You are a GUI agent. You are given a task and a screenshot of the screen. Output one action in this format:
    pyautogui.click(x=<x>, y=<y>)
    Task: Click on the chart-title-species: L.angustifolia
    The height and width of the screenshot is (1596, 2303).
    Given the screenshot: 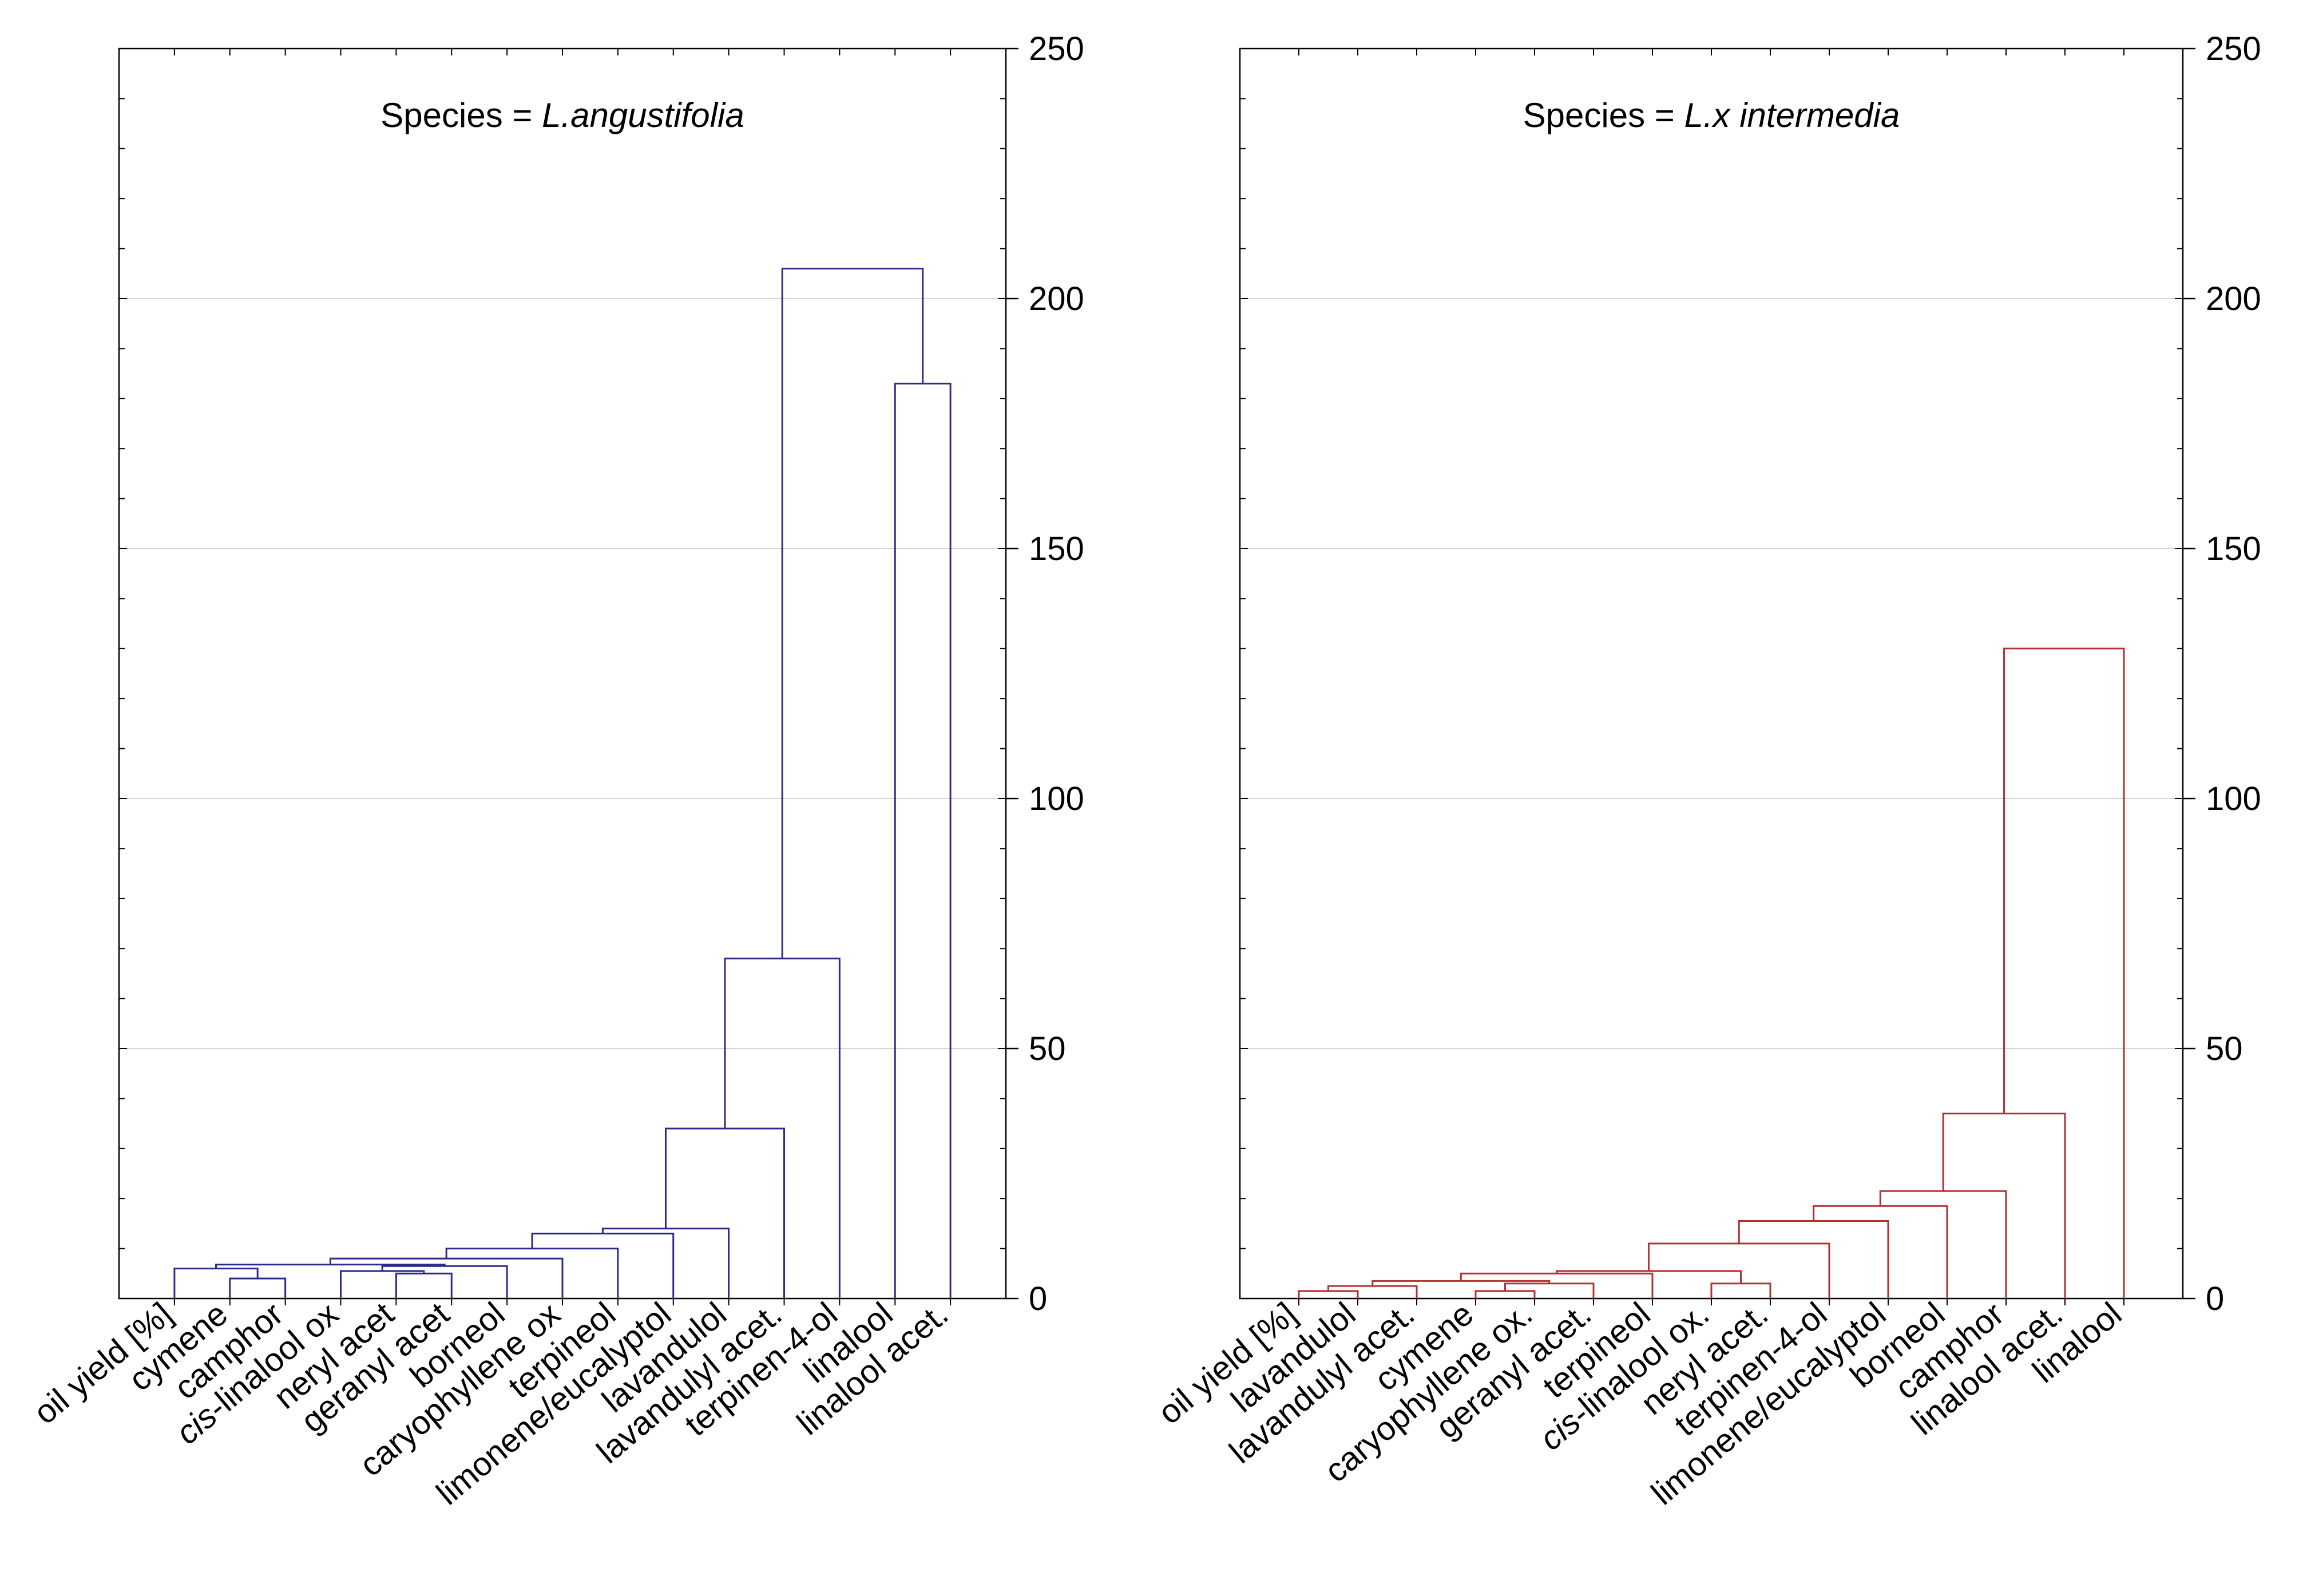 What is the action you would take?
    pyautogui.click(x=643, y=115)
    